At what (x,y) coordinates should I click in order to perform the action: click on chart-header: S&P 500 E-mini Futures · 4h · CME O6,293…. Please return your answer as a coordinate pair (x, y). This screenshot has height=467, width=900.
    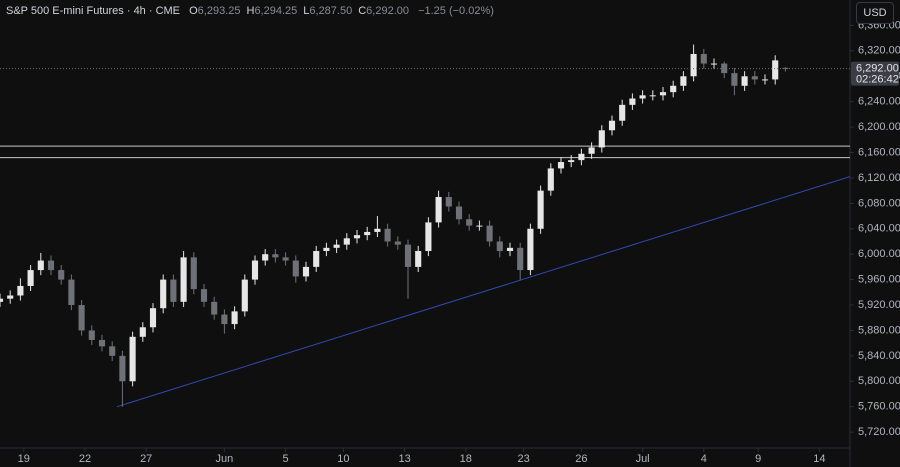
    Looking at the image, I should click on (250, 11).